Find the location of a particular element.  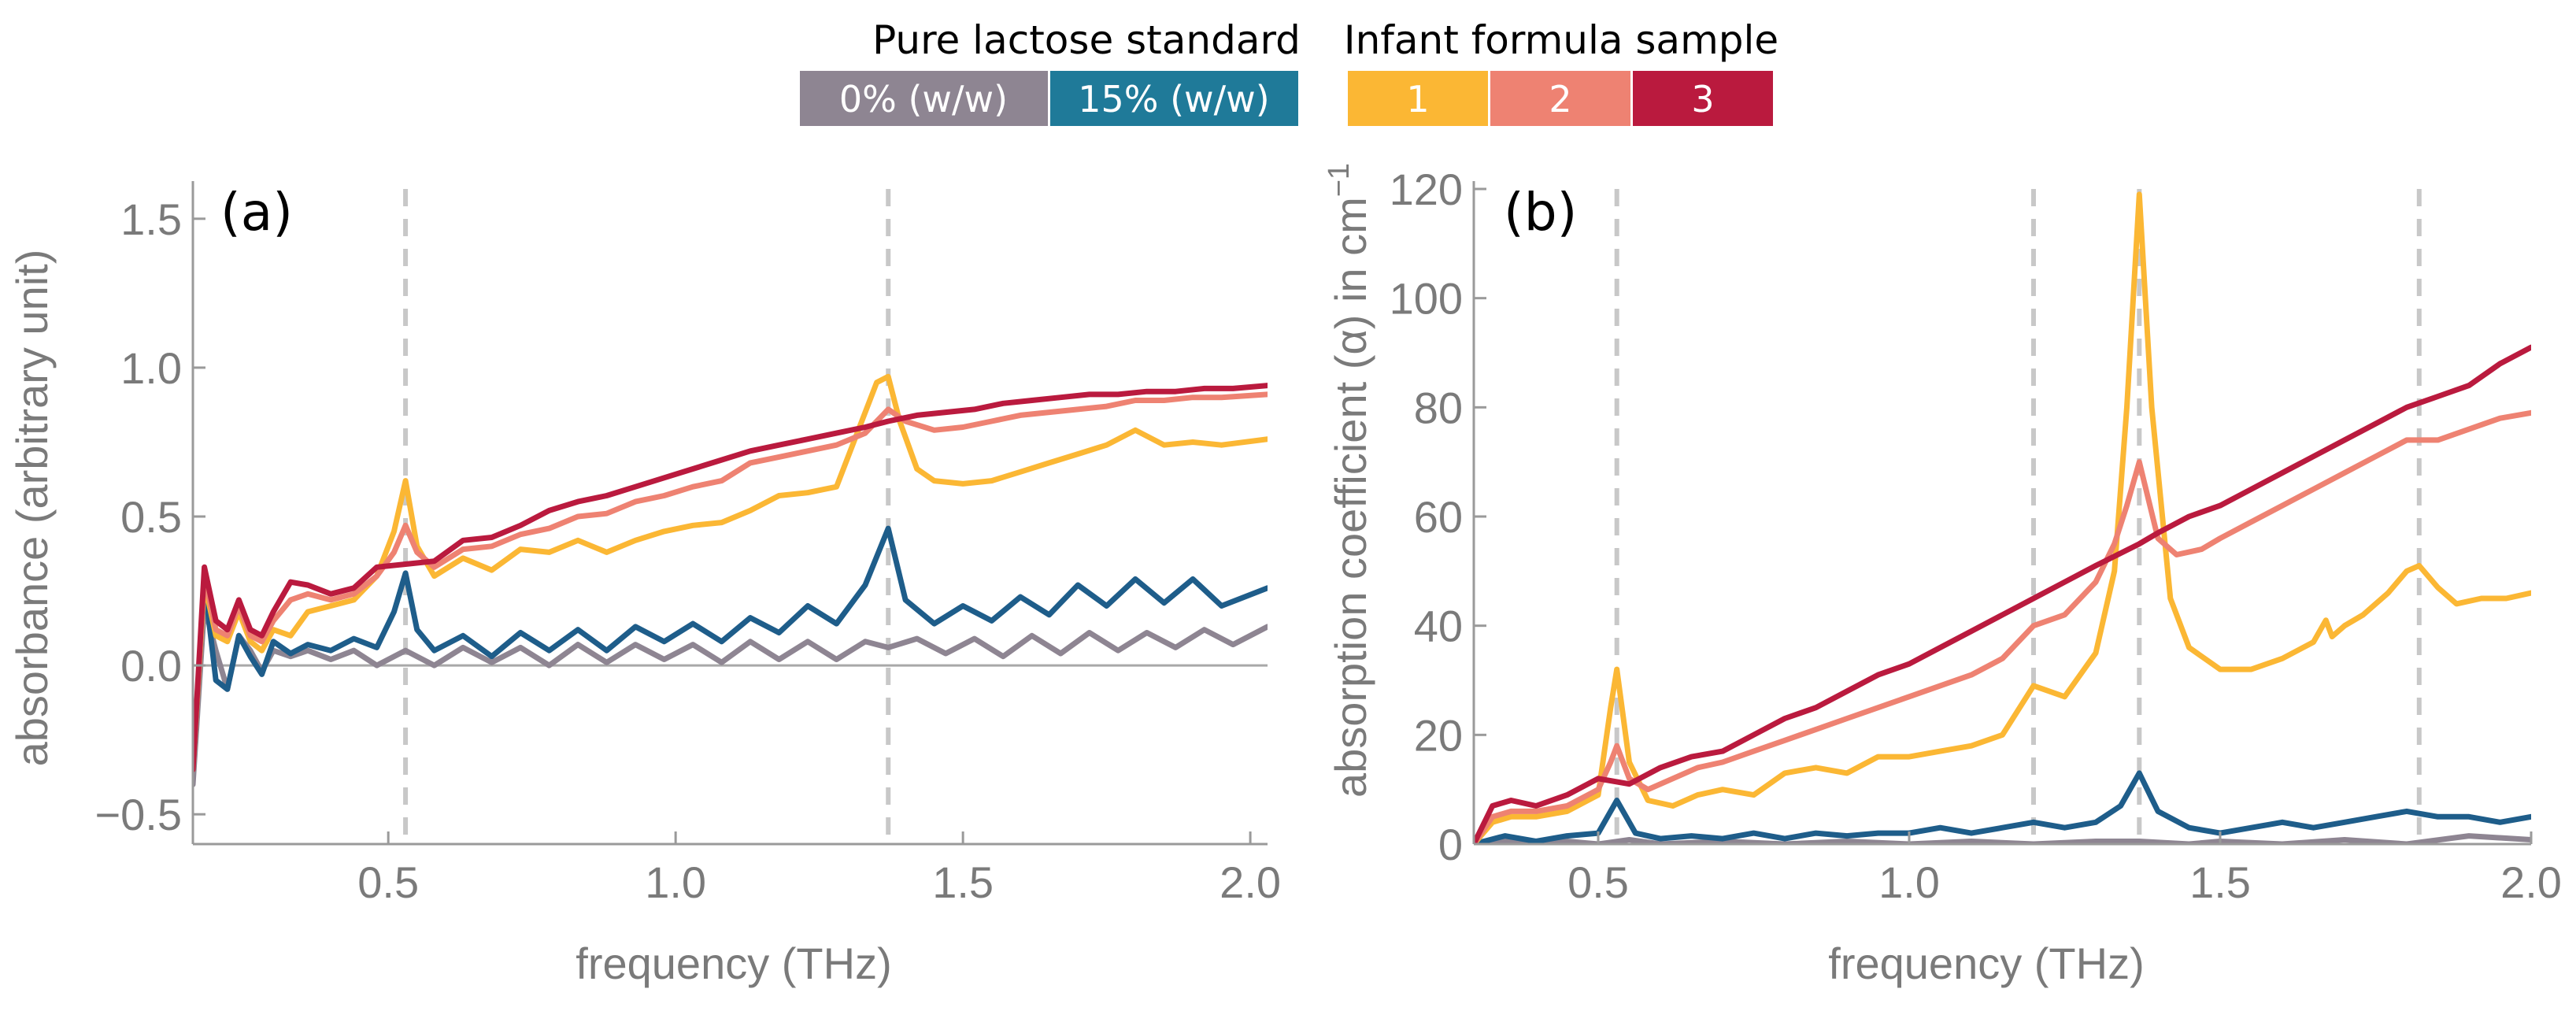

panel-b-y-tick-label: 60 is located at coordinates (1438, 517).